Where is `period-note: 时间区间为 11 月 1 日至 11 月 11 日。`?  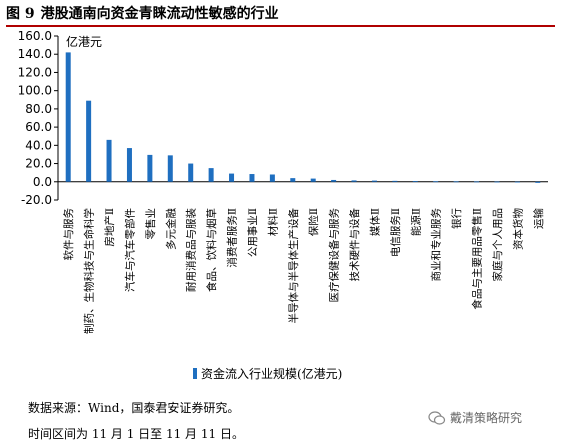 period-note: 时间区间为 11 月 1 日至 11 月 11 日。 is located at coordinates (136, 434).